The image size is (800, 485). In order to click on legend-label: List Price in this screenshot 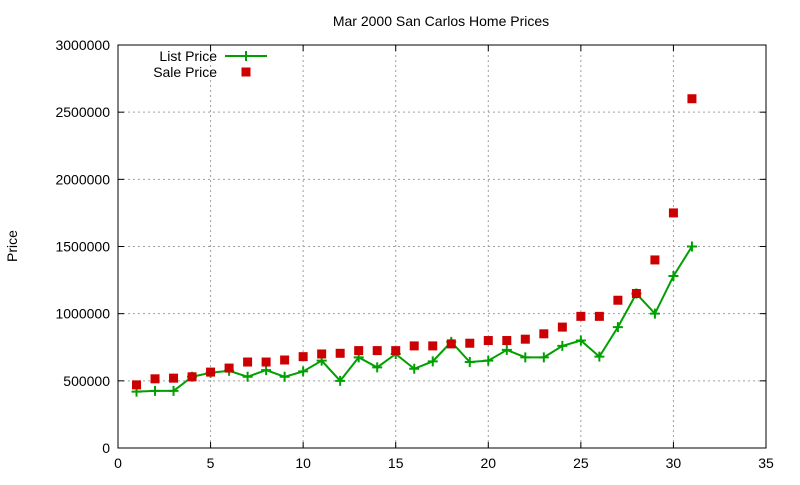, I will do `click(188, 56)`.